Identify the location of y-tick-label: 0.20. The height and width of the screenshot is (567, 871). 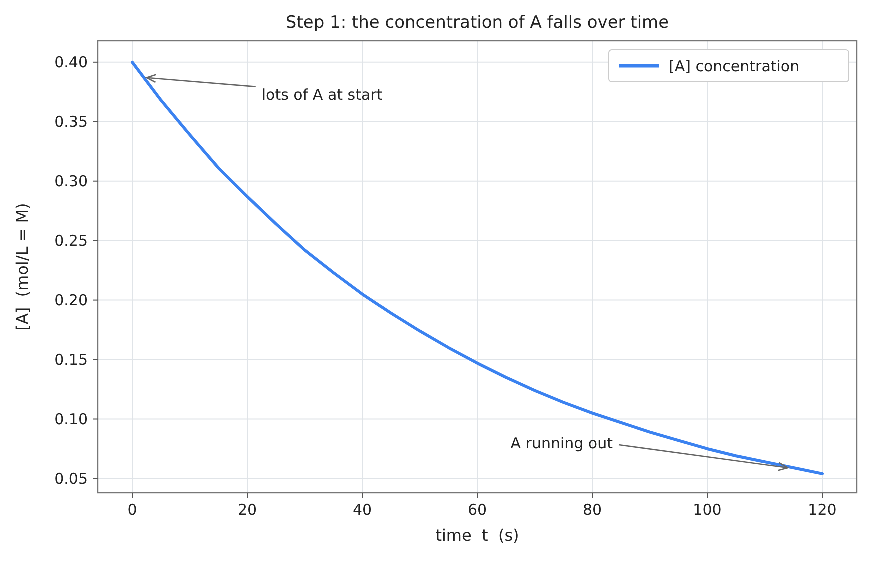
(71, 301).